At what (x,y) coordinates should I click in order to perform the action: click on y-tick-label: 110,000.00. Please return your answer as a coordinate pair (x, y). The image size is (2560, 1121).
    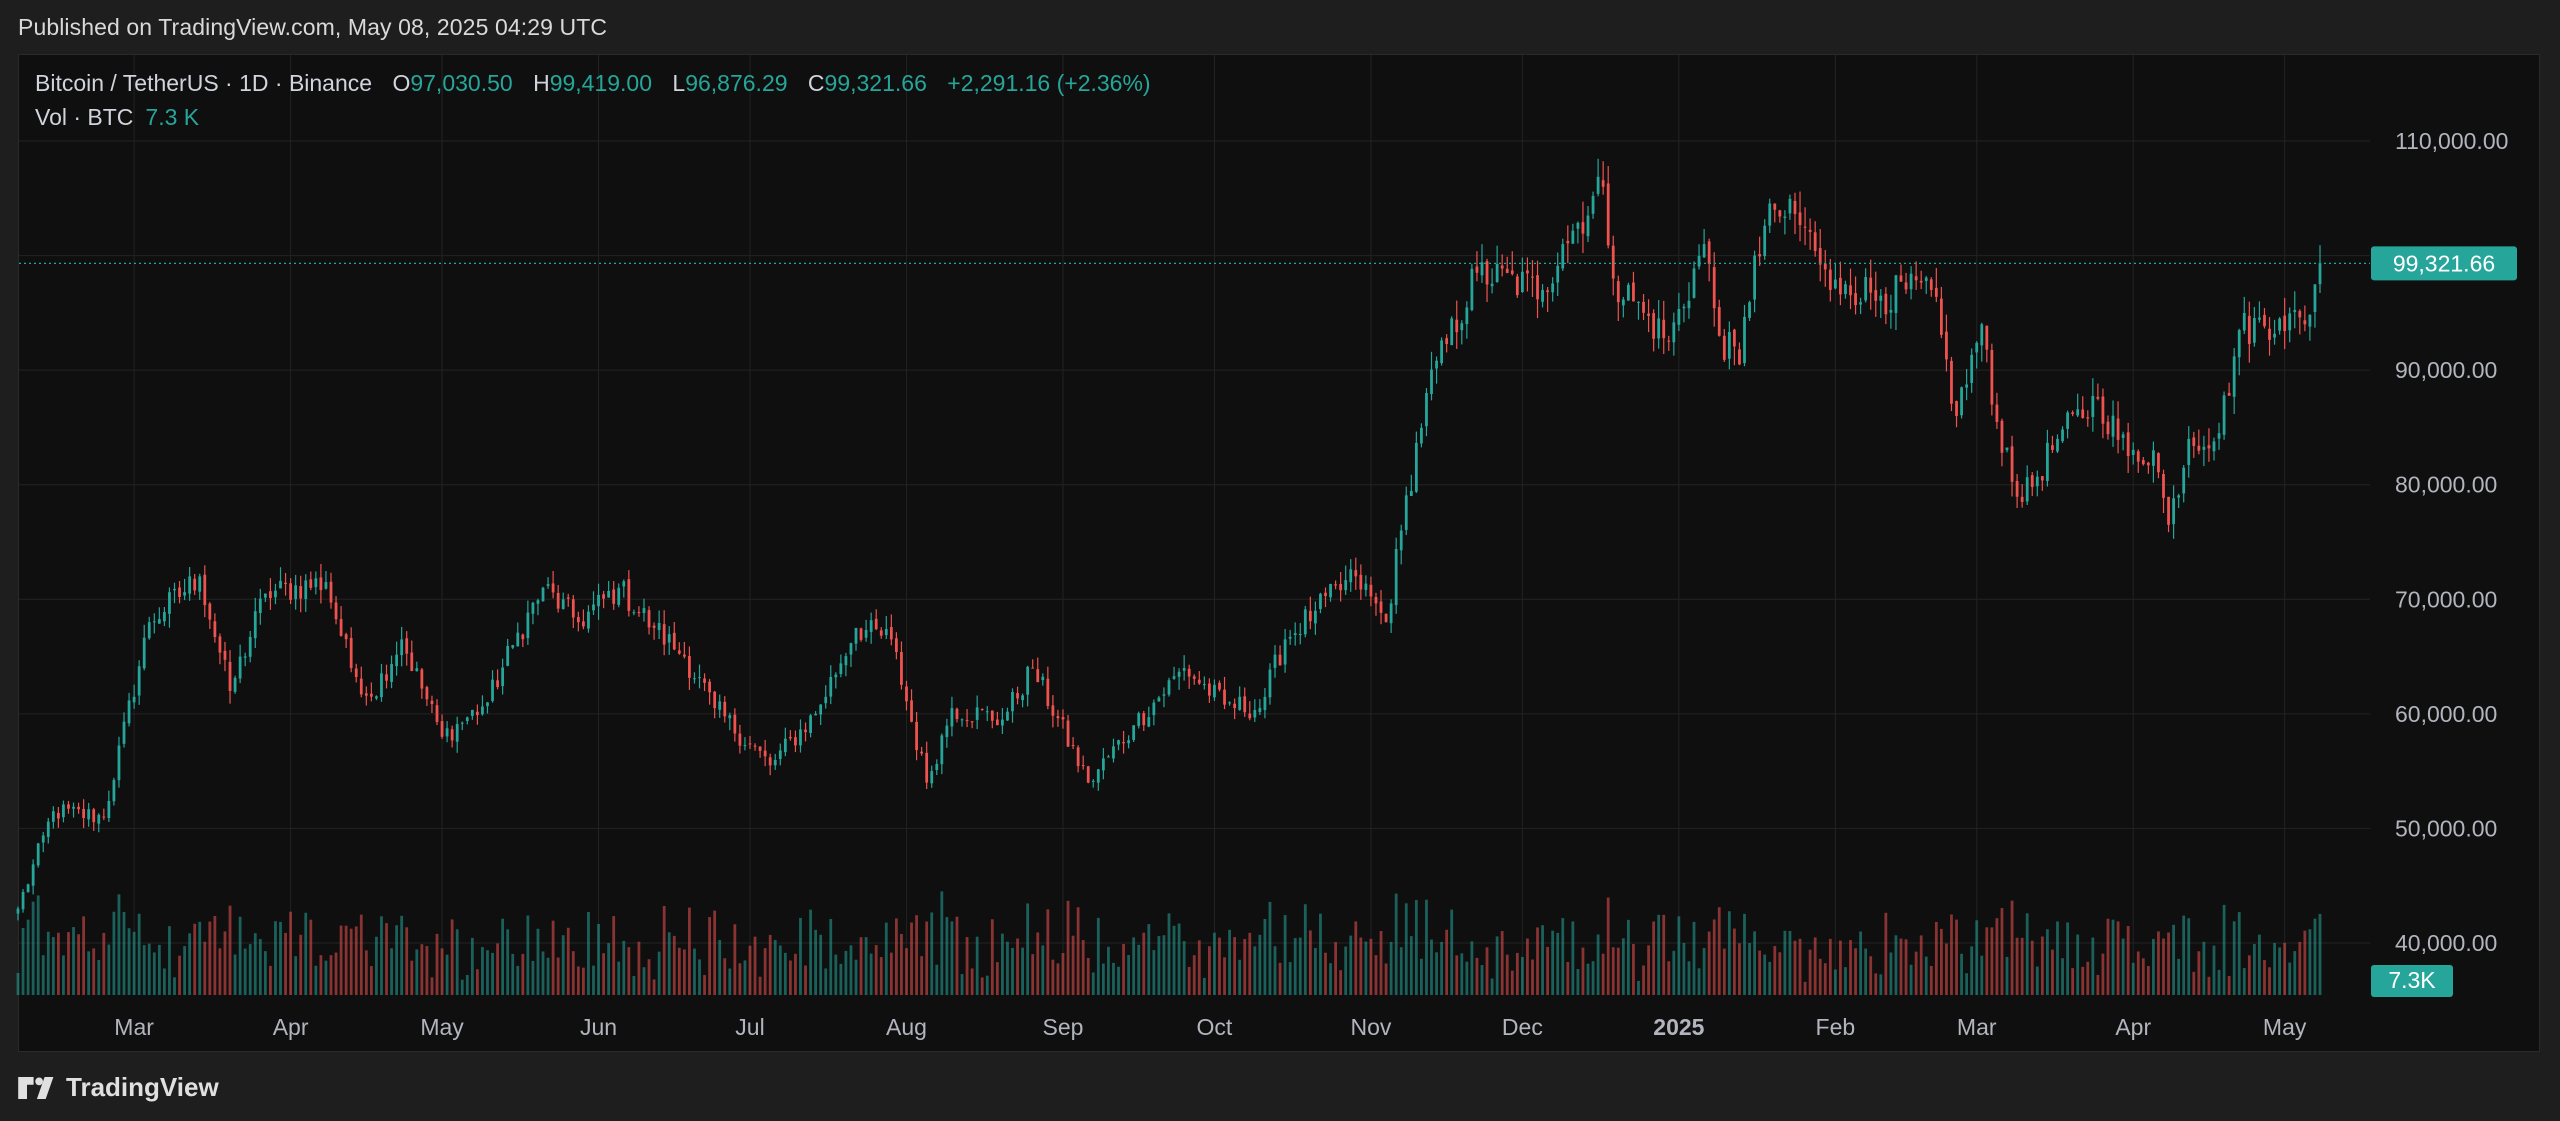
    Looking at the image, I should click on (2451, 141).